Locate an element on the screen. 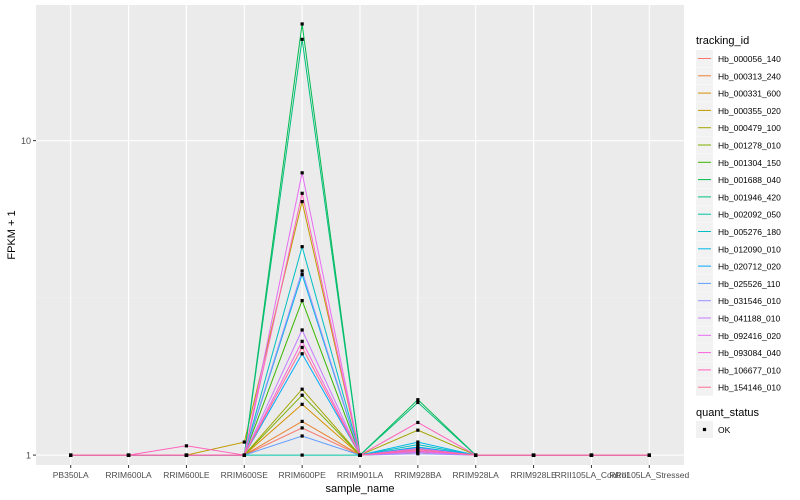  x-tick-label-1: RRIM600LA is located at coordinates (128, 475).